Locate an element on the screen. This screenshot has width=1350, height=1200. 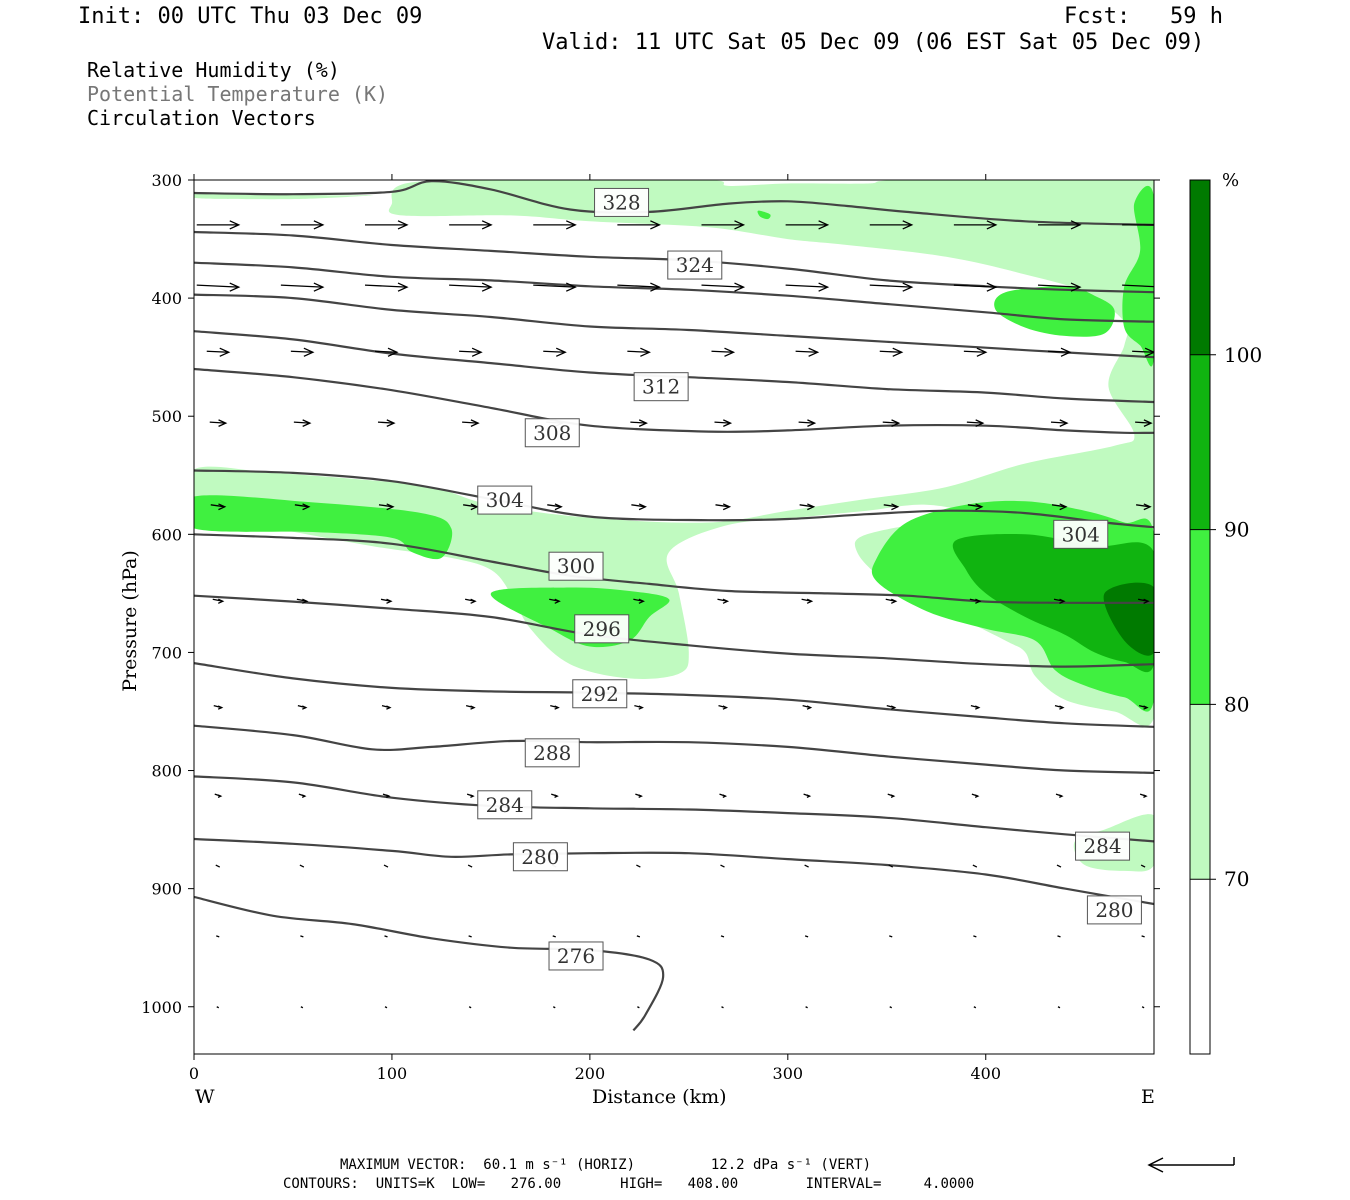
contour-label: 276 is located at coordinates (576, 956).